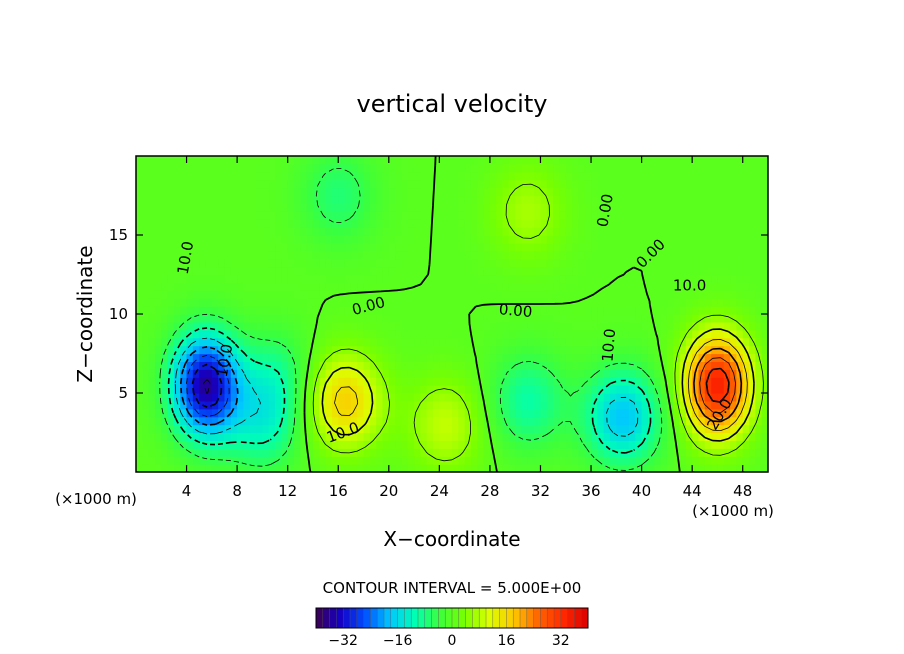 The image size is (904, 654). What do you see at coordinates (442, 618) in the screenshot?
I see `colorbar-swatch` at bounding box center [442, 618].